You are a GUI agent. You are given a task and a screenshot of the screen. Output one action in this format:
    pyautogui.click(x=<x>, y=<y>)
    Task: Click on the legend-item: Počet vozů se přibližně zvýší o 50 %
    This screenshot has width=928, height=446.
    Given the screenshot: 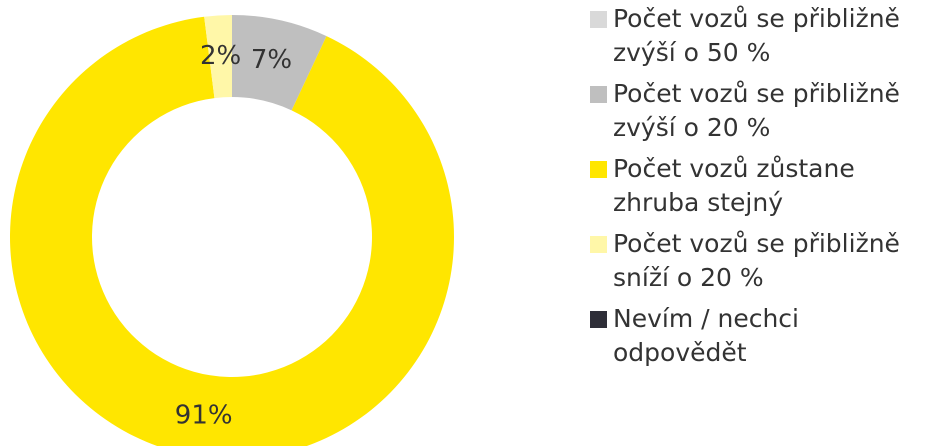 What is the action you would take?
    pyautogui.click(x=757, y=36)
    